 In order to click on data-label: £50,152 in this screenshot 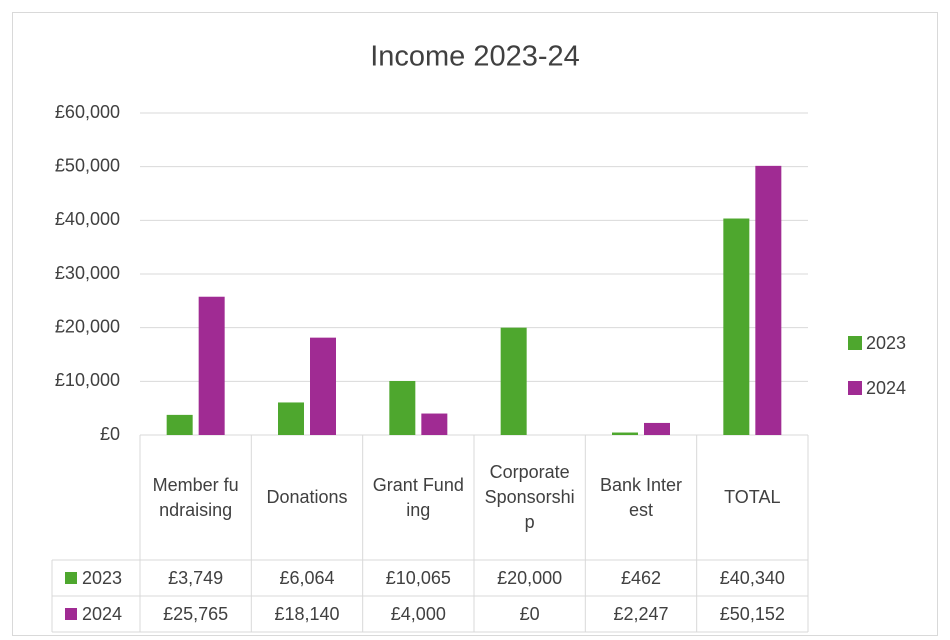, I will do `click(752, 613)`.